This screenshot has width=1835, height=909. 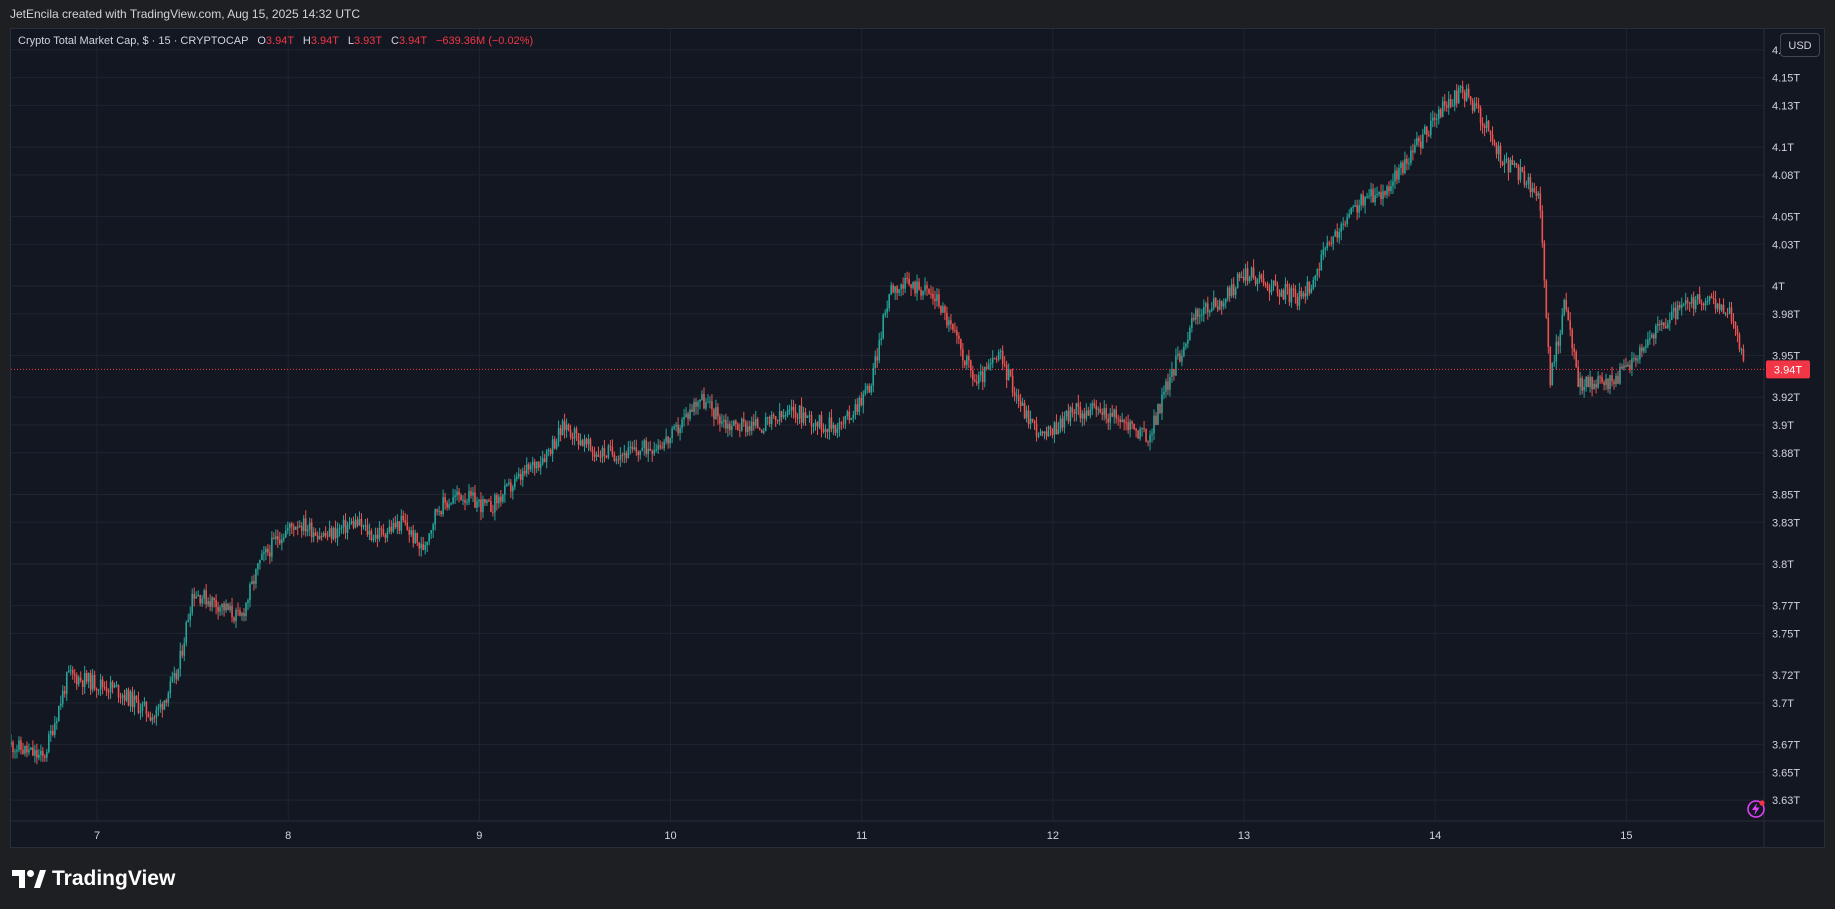 I want to click on lightning-icon, so click(x=1756, y=809).